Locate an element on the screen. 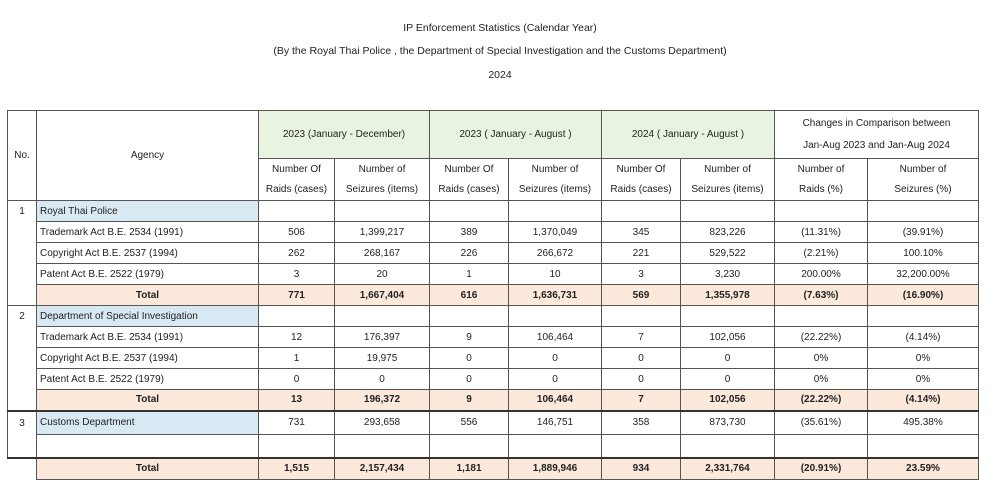  cell: 616 is located at coordinates (469, 295).